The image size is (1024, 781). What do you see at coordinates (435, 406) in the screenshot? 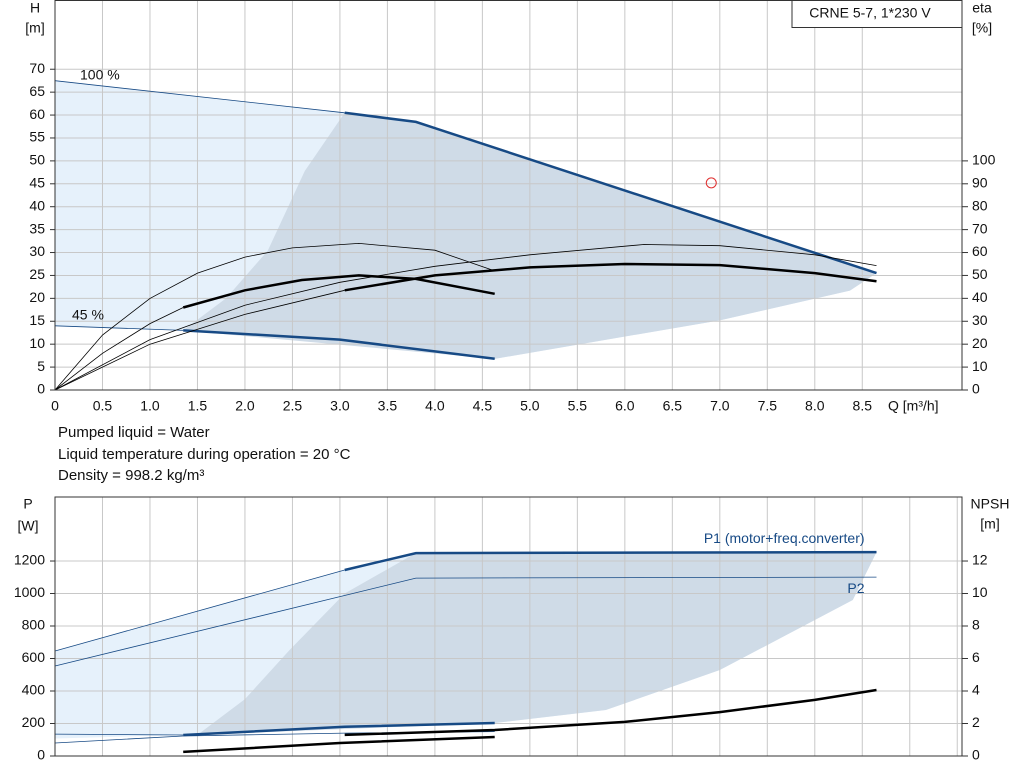
I see `x-tick-label: 4.0` at bounding box center [435, 406].